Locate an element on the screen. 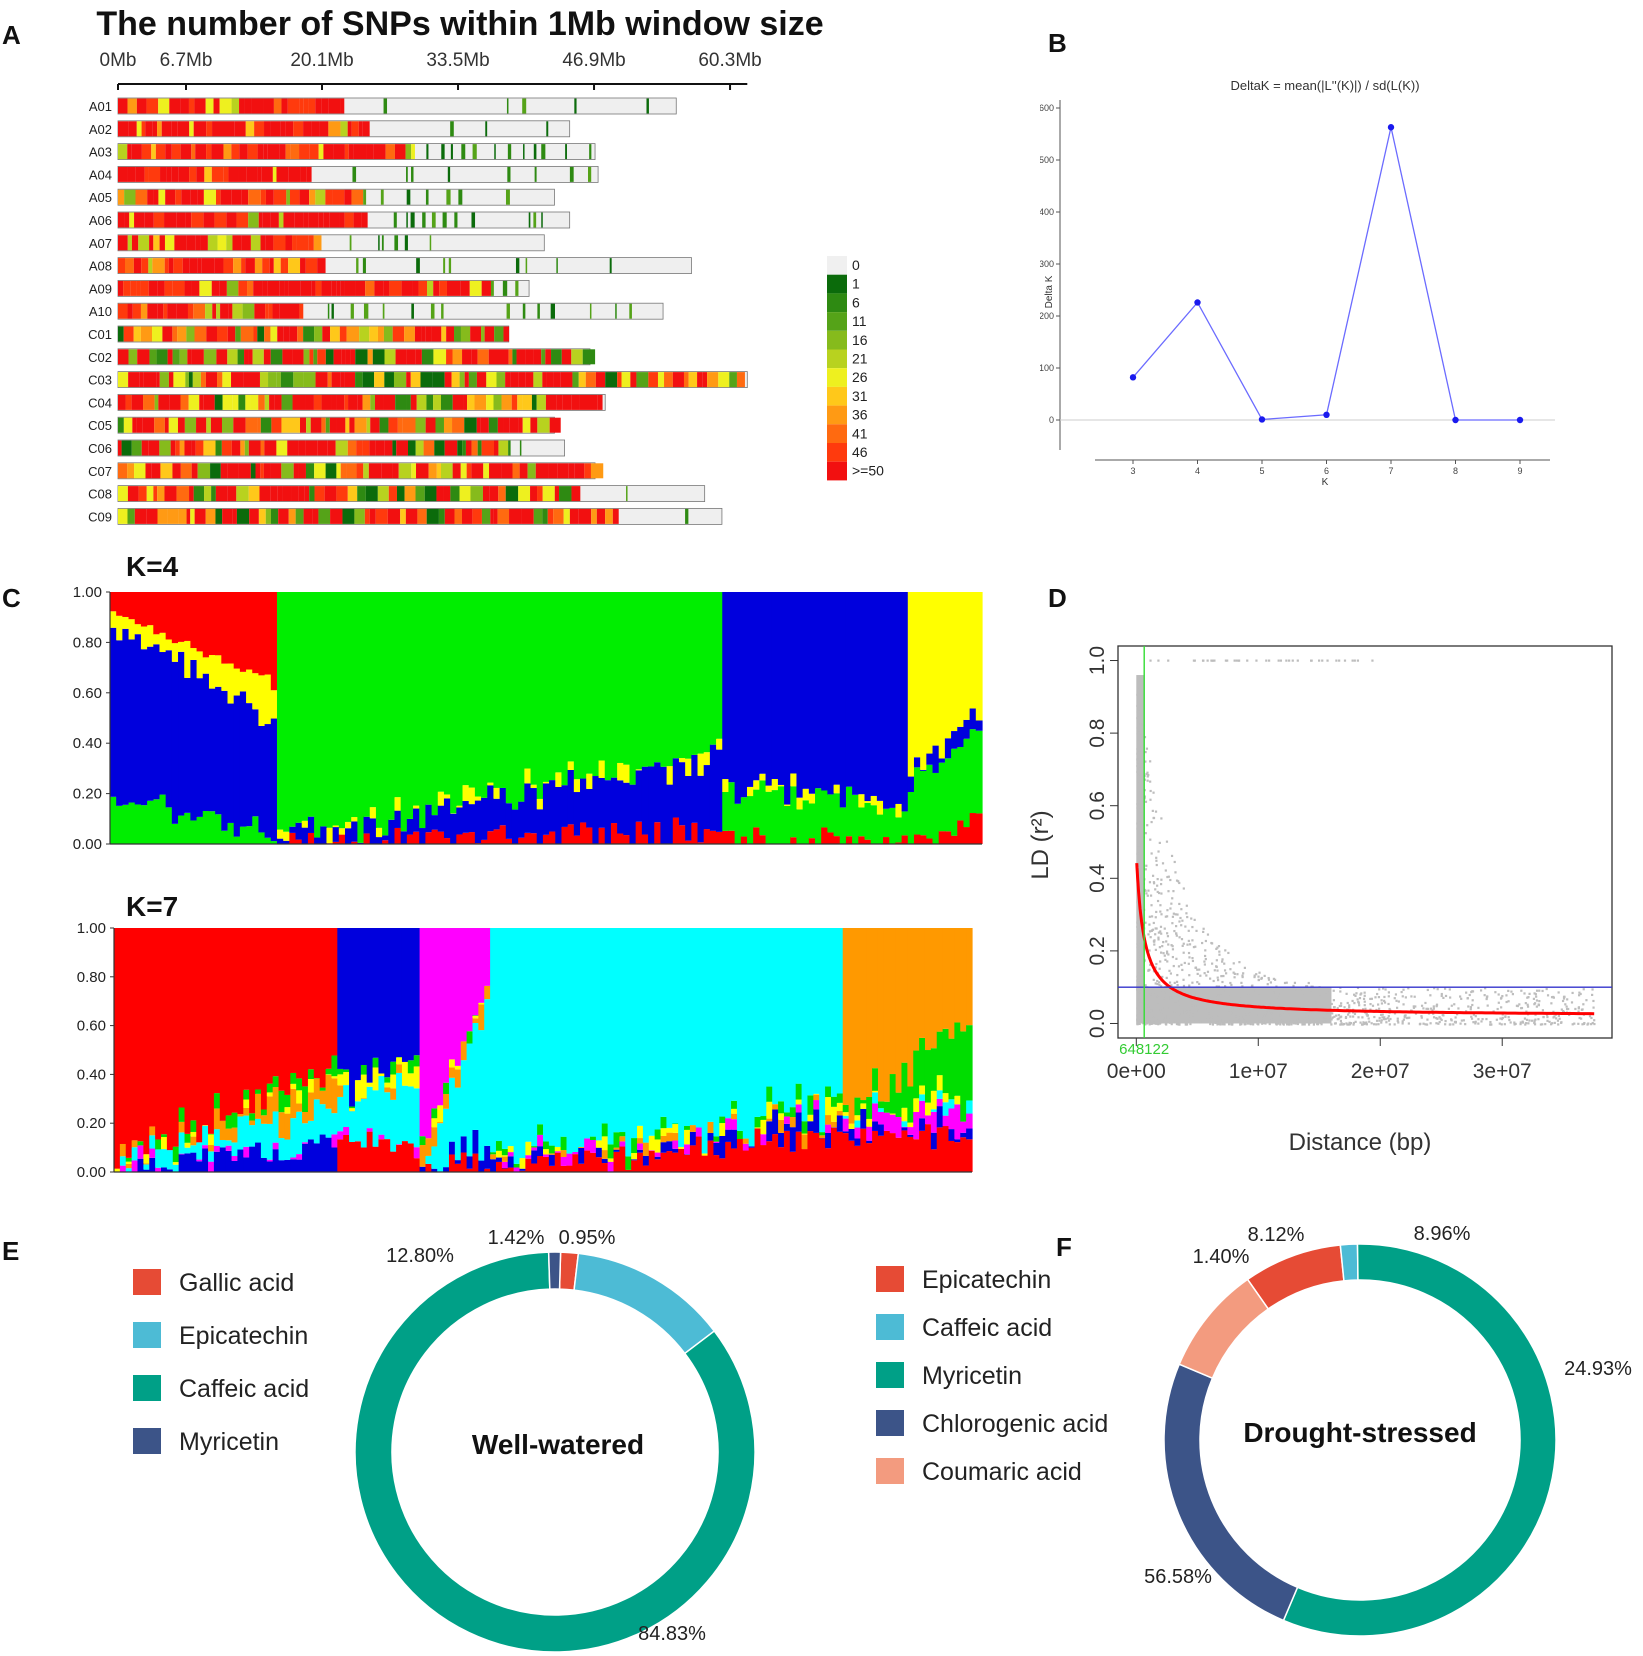  panel-label-d: D is located at coordinates (1057, 598).